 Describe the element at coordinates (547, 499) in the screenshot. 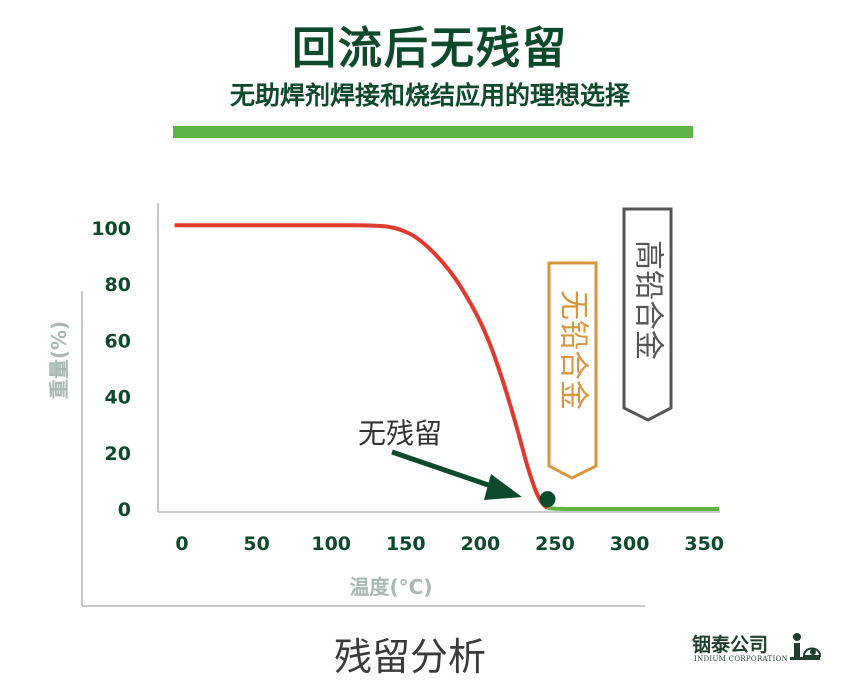

I see `residue-point-marker` at that location.